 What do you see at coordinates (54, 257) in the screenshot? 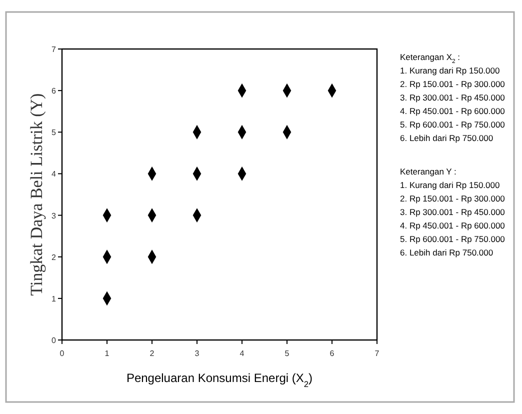
I see `y-tick-label: 2` at bounding box center [54, 257].